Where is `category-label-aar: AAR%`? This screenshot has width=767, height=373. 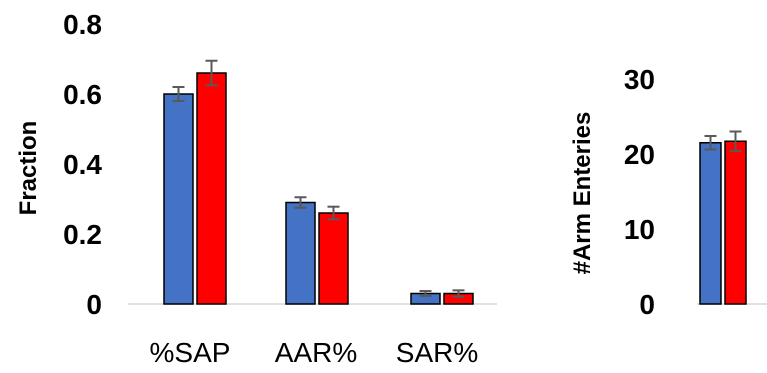 category-label-aar: AAR% is located at coordinates (316, 352).